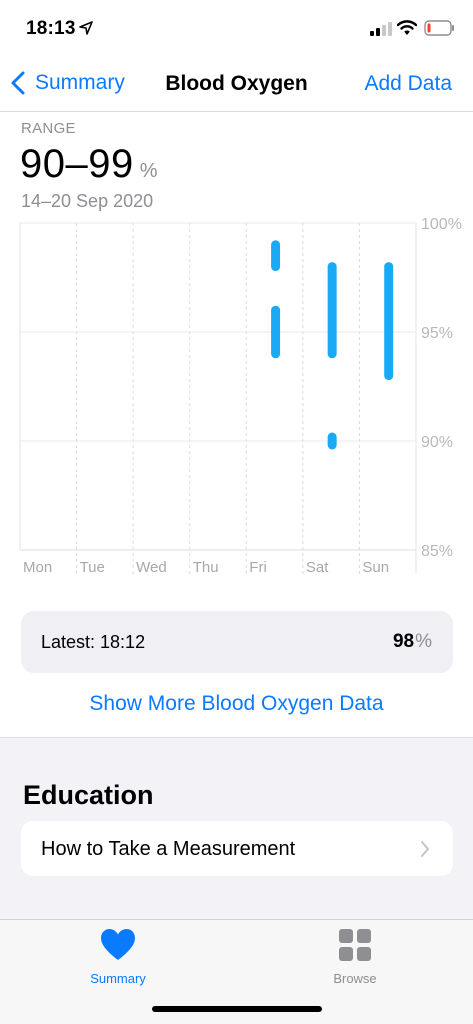 The width and height of the screenshot is (473, 1024). Describe the element at coordinates (37, 567) in the screenshot. I see `chart-x-tick-label: Mon` at that location.